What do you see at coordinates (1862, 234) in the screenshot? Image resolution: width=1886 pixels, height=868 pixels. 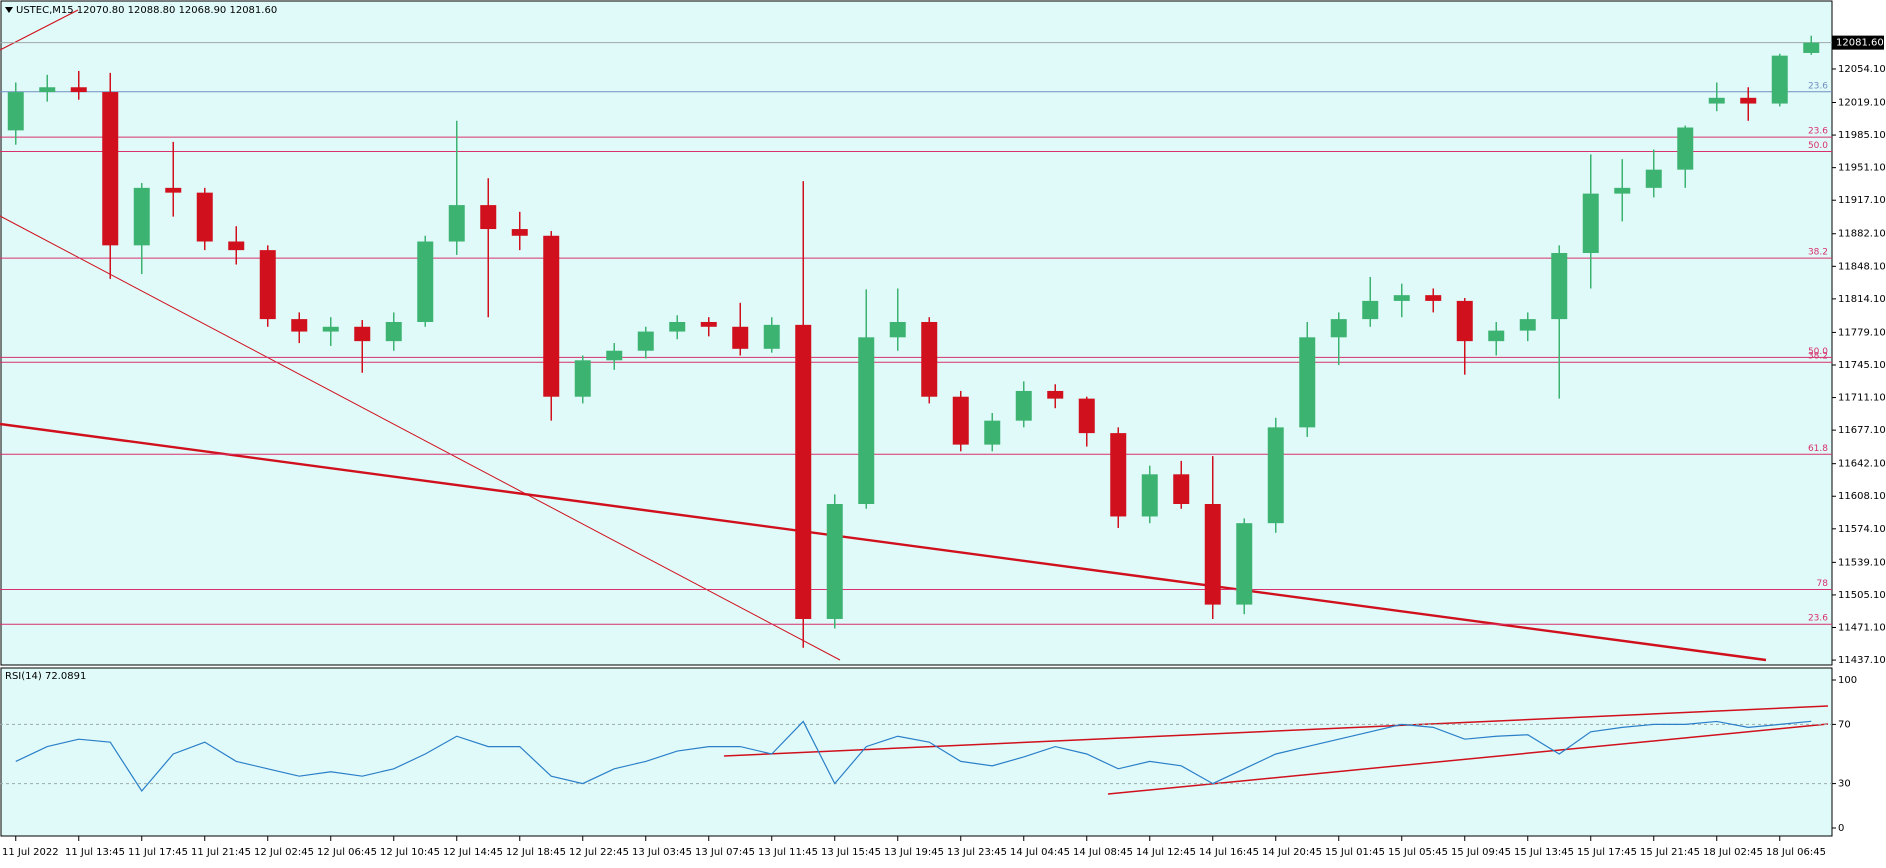 I see `y-tick-label: 11882.10` at bounding box center [1862, 234].